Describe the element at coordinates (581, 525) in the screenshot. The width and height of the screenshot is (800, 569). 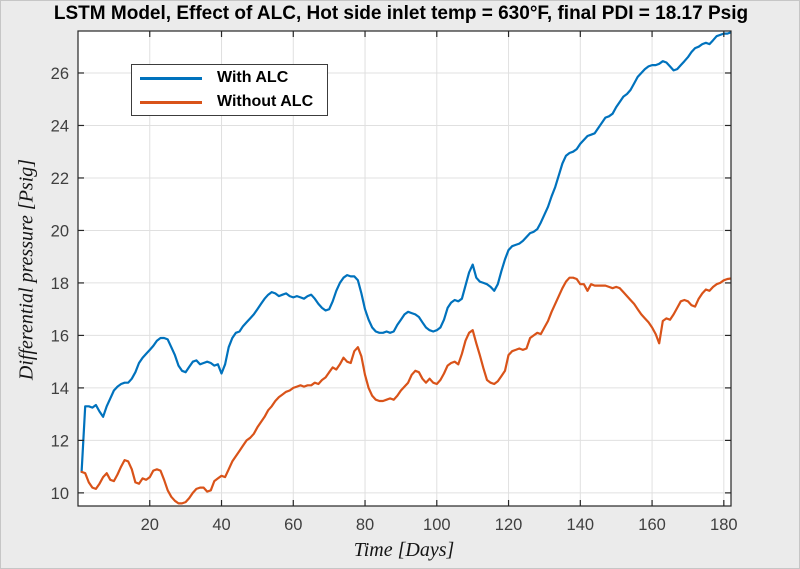
I see `x-tick-label: 140` at that location.